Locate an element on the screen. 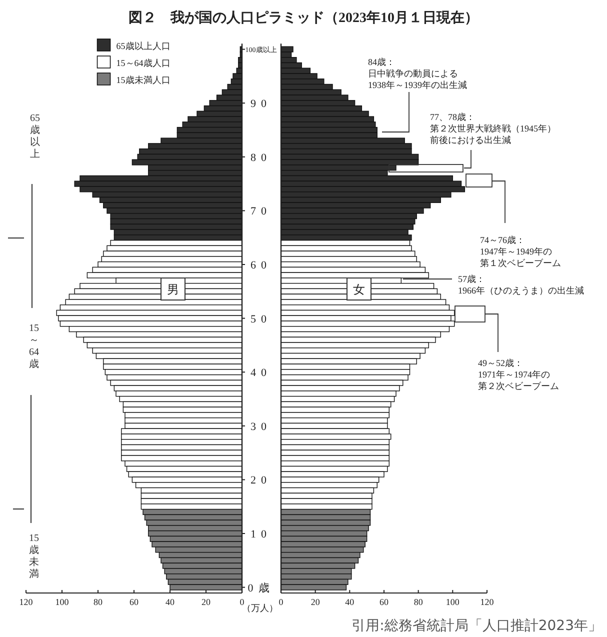 This screenshot has width=607, height=637. annotation: 65歳以上 is located at coordinates (35, 136).